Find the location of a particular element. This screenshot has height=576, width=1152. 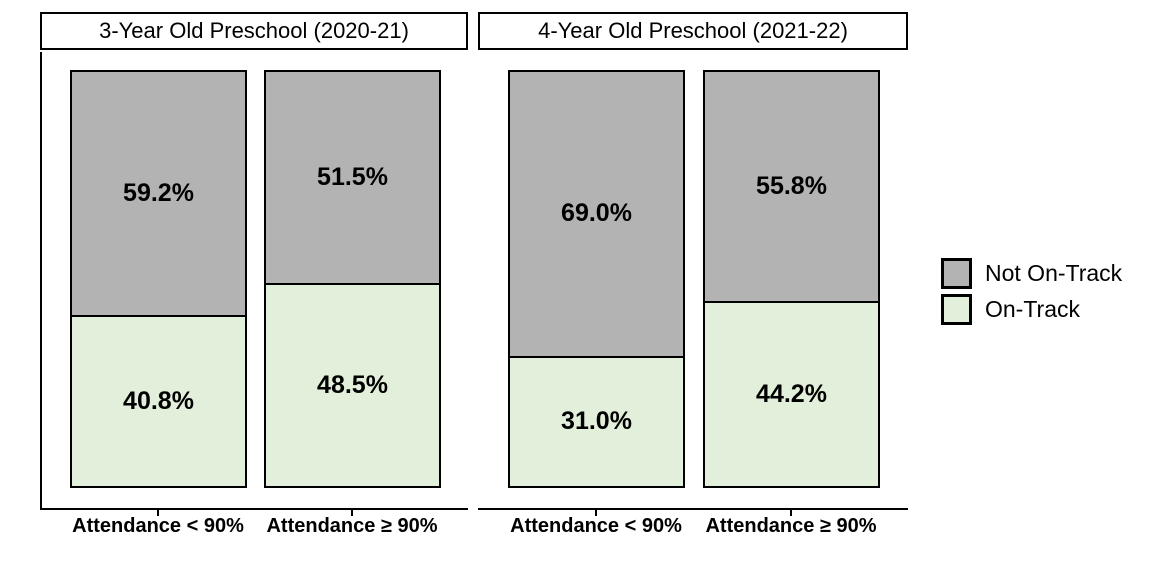

segment-value-label: 48.5% is located at coordinates (352, 385).